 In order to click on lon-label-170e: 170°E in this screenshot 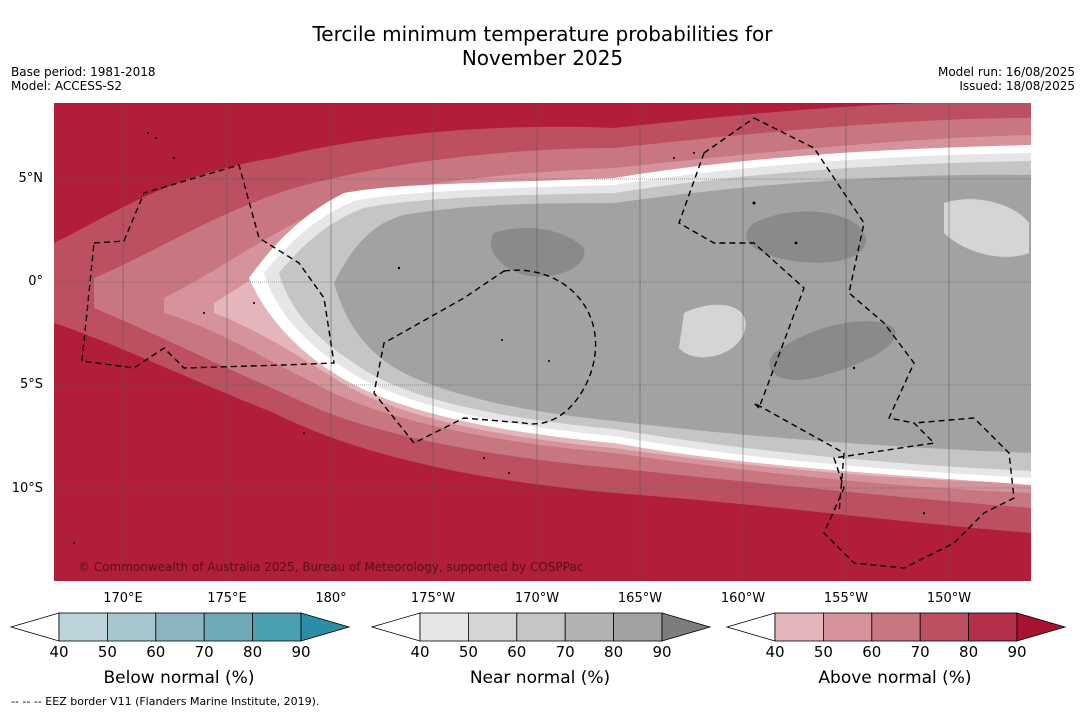, I will do `click(123, 598)`.